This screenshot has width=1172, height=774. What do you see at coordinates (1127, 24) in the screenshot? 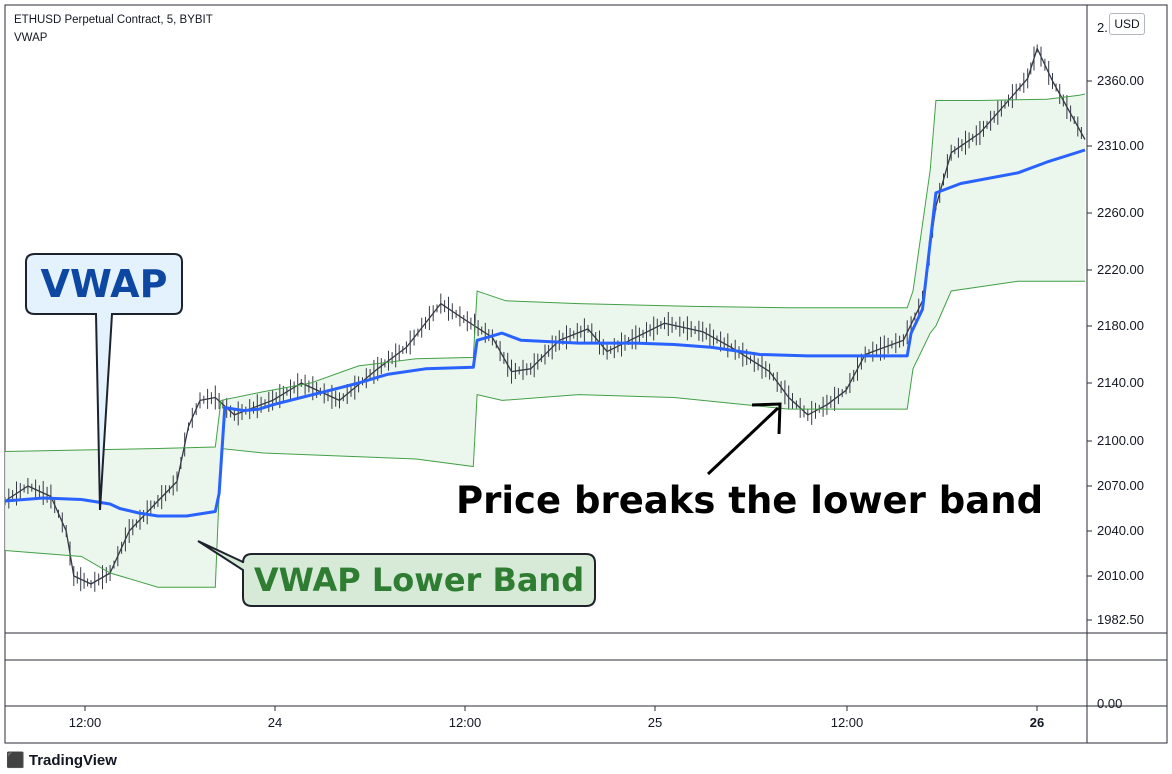
I see `currency-button: USD` at bounding box center [1127, 24].